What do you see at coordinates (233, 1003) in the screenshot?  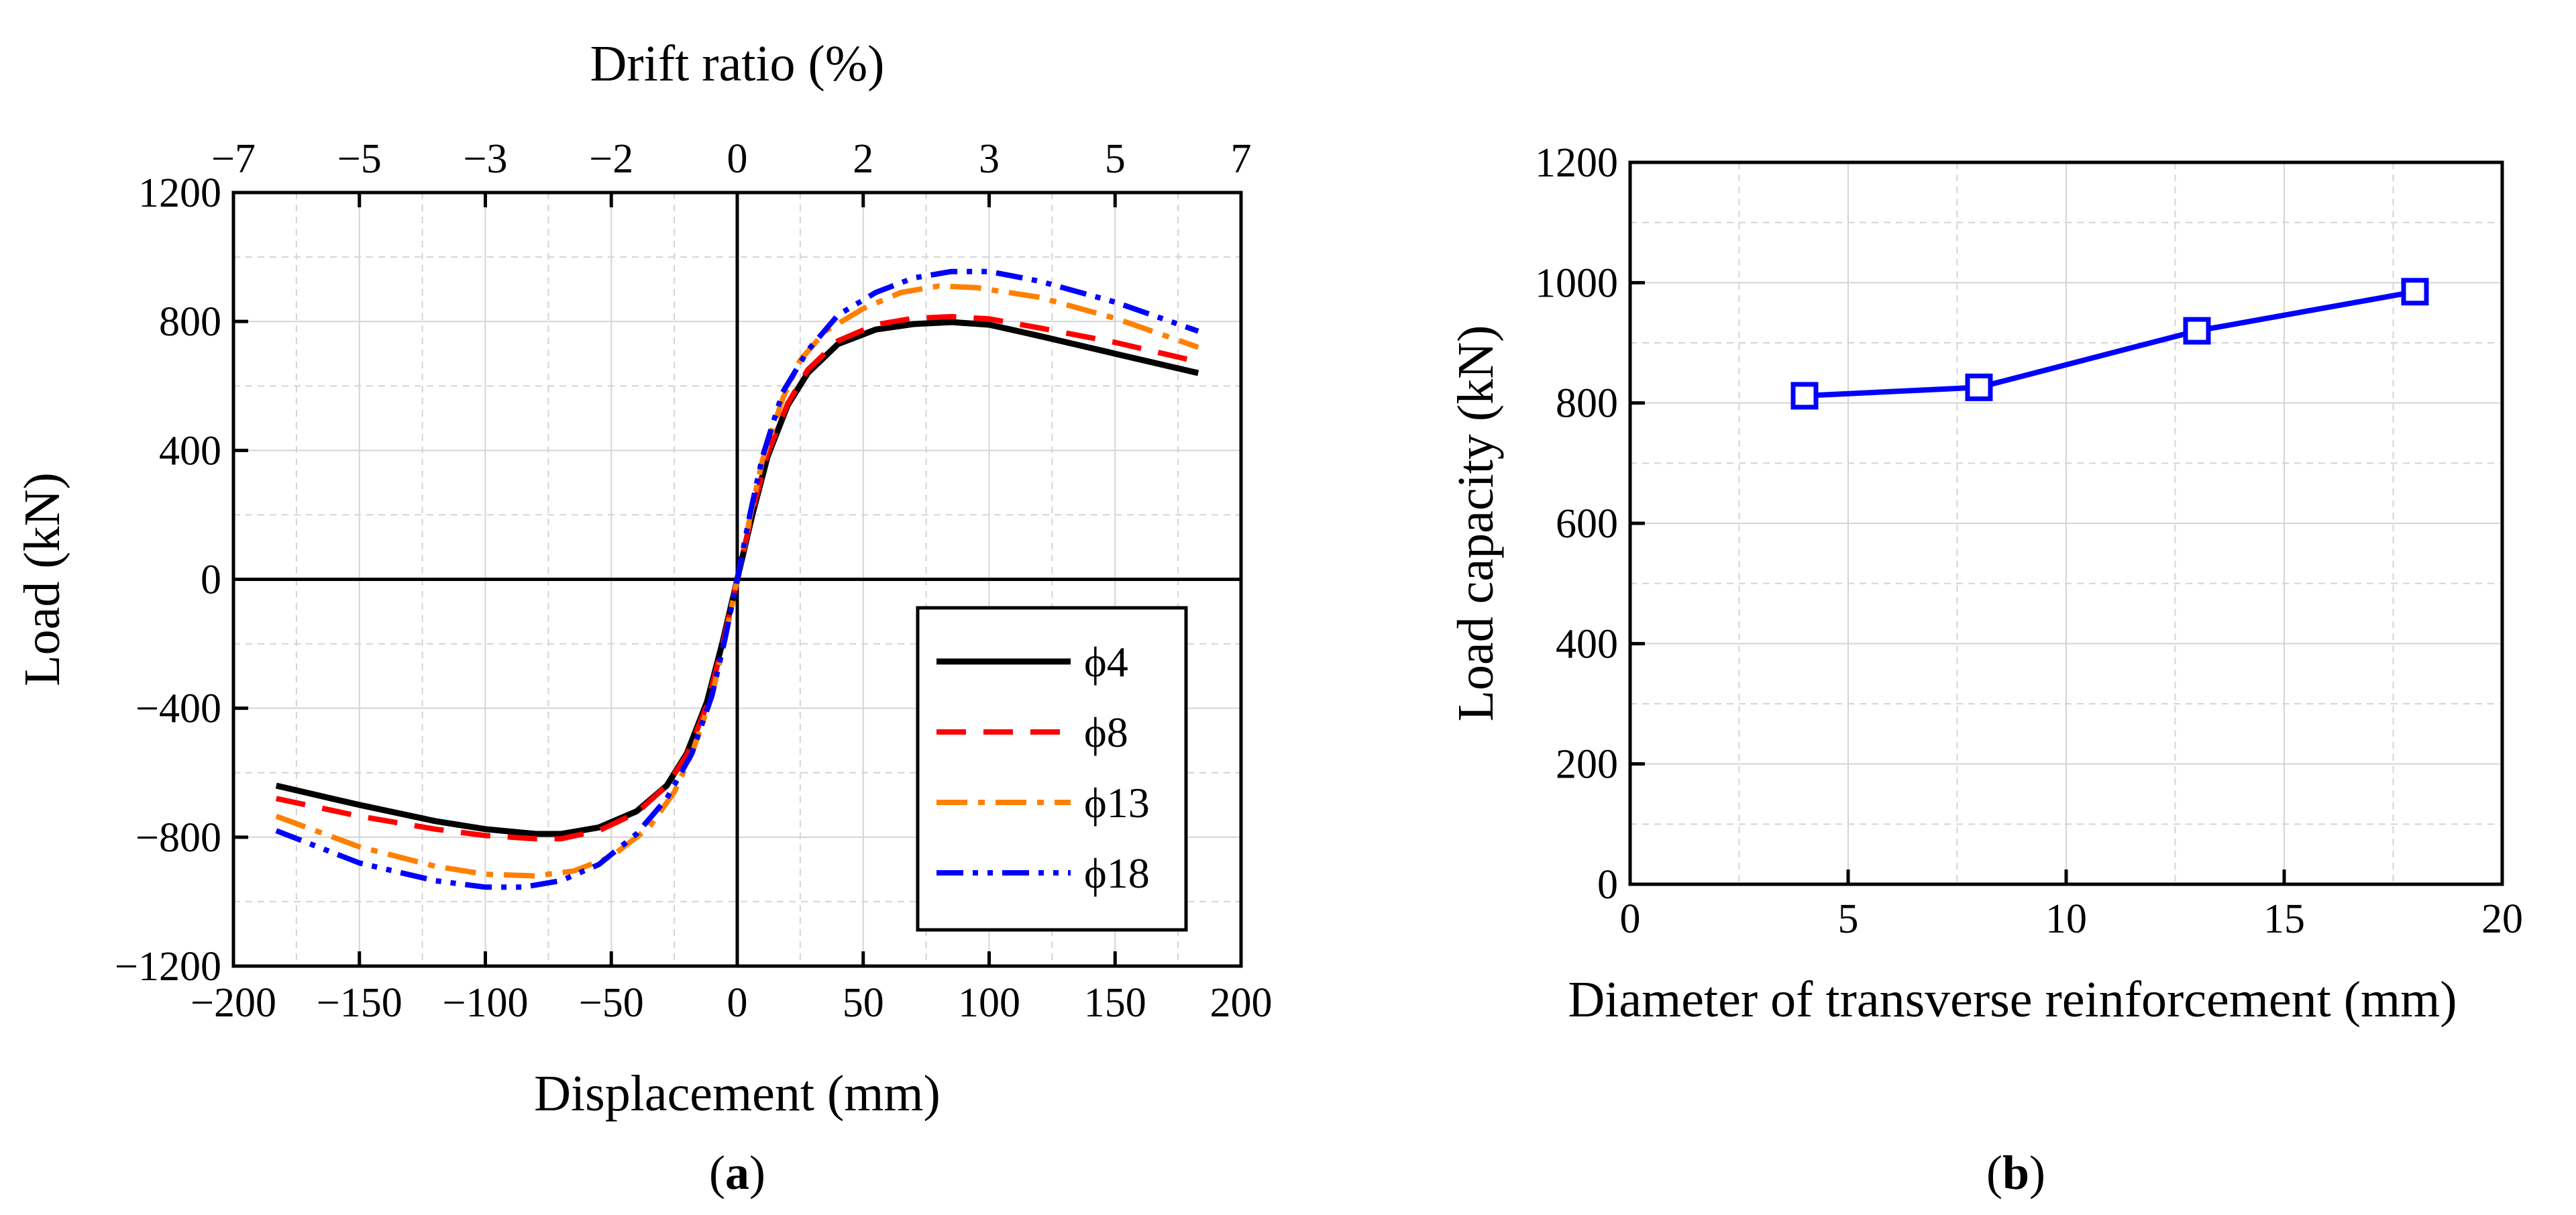 I see `chart-a-x-tick-label: −200` at bounding box center [233, 1003].